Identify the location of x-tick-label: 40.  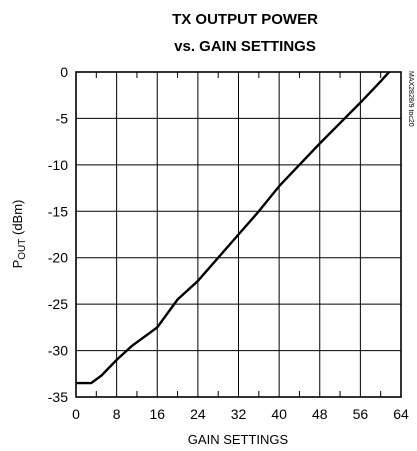
(279, 414).